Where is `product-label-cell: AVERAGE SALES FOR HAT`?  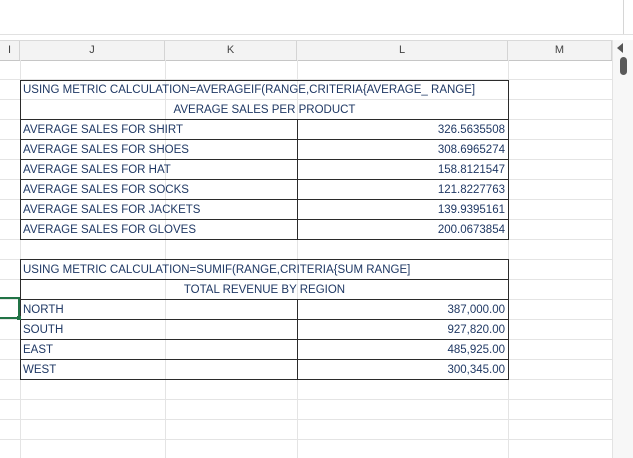 product-label-cell: AVERAGE SALES FOR HAT is located at coordinates (97, 170).